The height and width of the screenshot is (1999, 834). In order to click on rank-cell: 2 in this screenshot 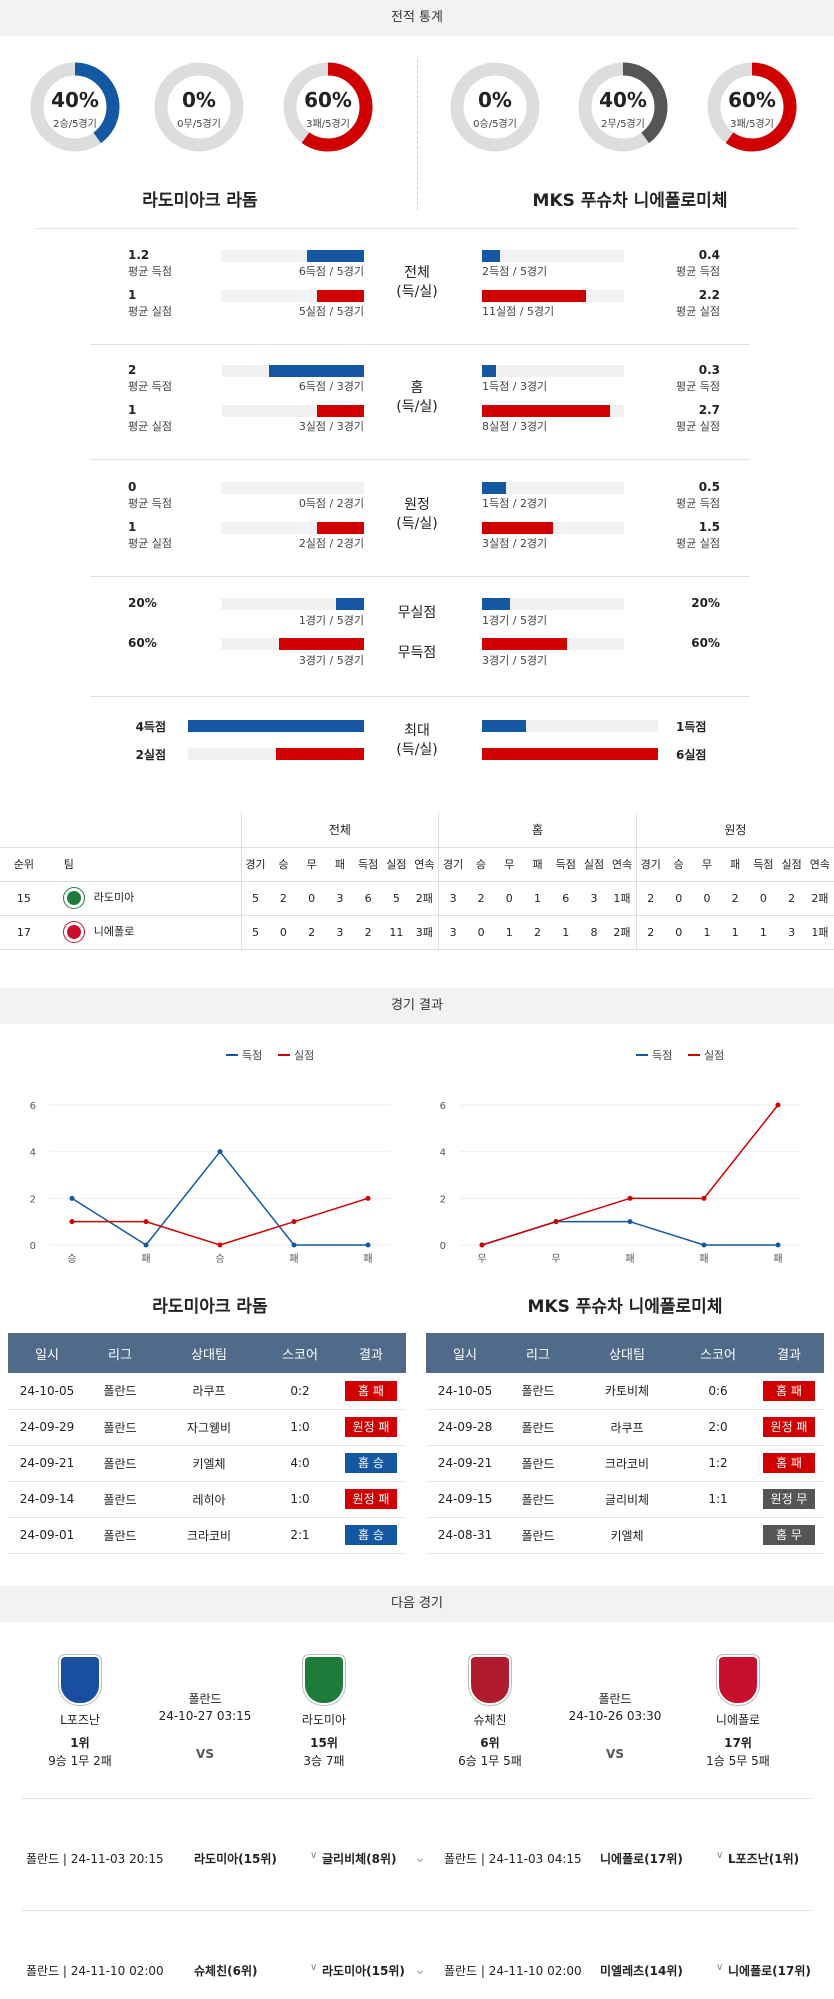, I will do `click(311, 932)`.